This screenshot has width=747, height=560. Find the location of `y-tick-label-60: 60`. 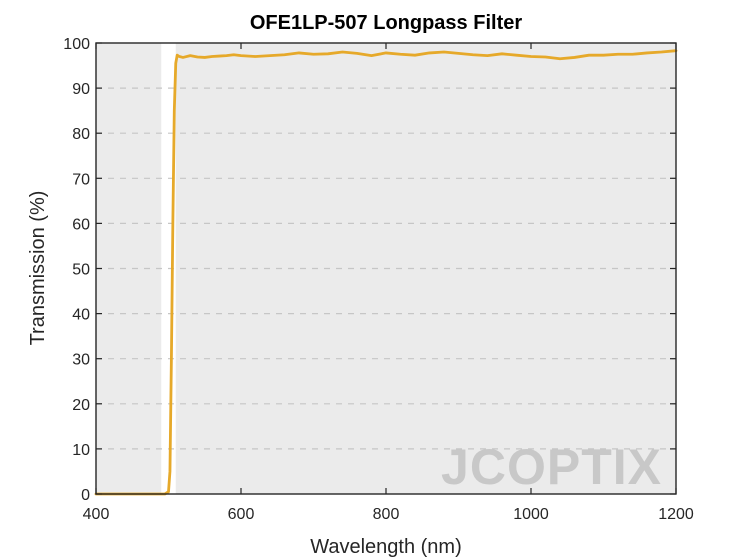

y-tick-label-60: 60 is located at coordinates (81, 224).